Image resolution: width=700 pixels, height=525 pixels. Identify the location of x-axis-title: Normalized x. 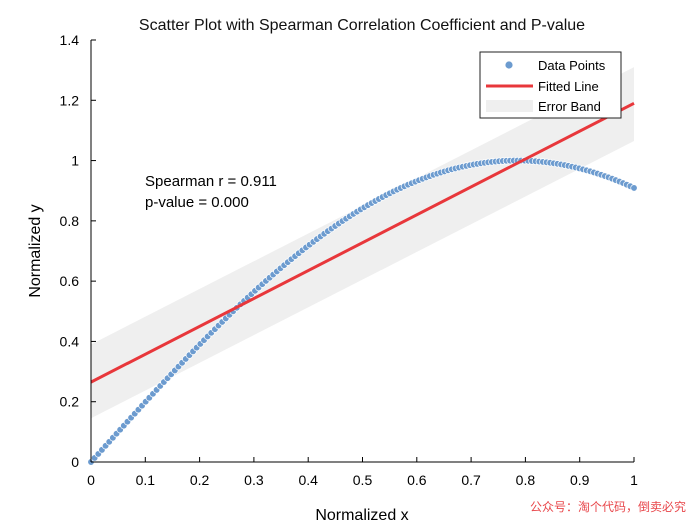
(361, 515).